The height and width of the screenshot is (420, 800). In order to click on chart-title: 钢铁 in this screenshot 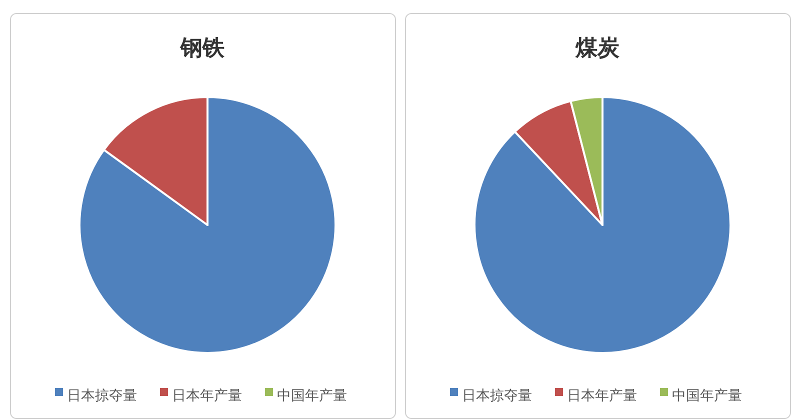, I will do `click(203, 48)`.